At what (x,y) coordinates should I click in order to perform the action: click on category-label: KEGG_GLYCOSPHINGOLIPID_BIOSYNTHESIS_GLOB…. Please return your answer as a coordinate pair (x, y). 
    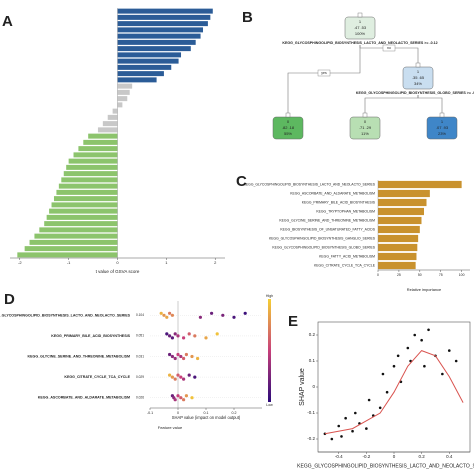
    Looking at the image, I should click on (323, 247).